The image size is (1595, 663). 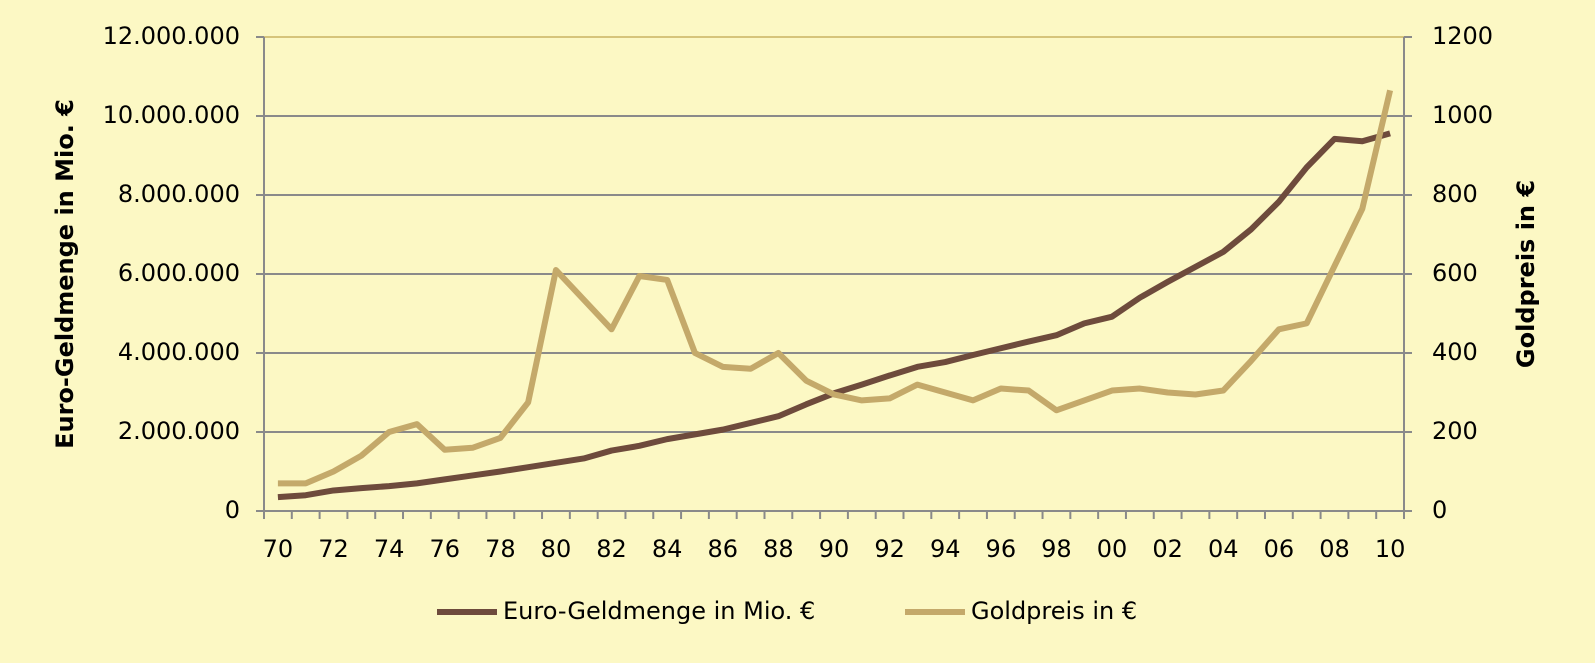 I want to click on y2-tick-label: 400, so click(x=1455, y=352).